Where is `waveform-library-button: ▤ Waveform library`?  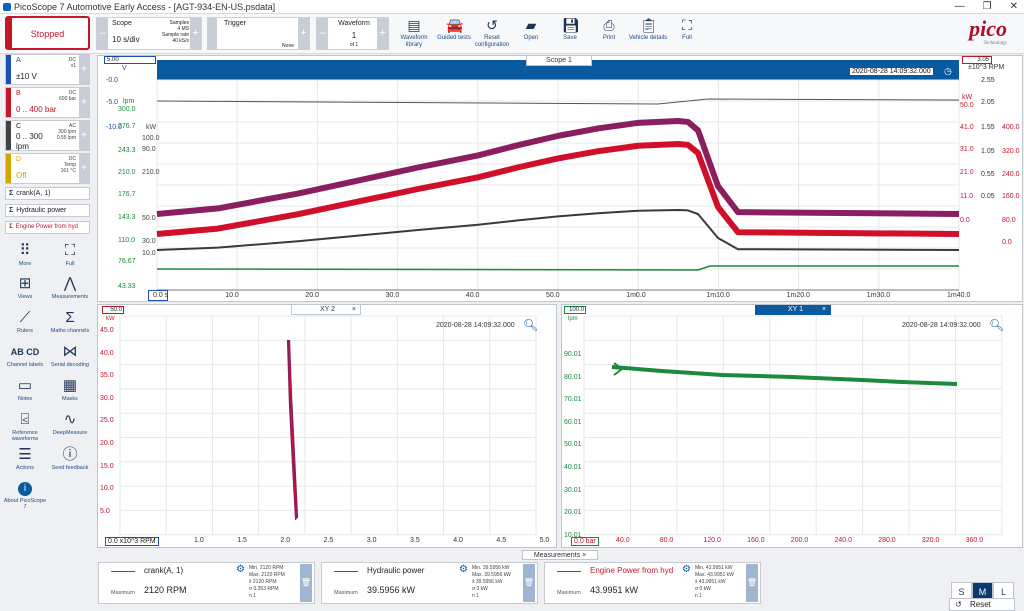
waveform-library-button: ▤ Waveform library is located at coordinates (414, 32).